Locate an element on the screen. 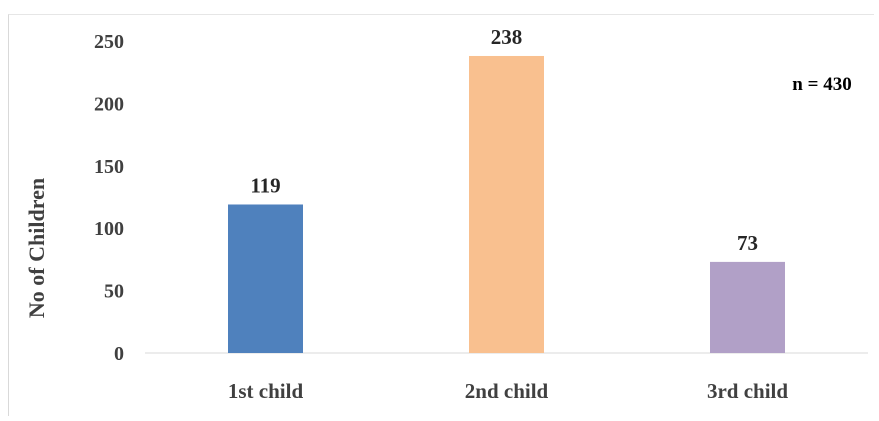 Image resolution: width=879 pixels, height=421 pixels. x-axis-labels: 1st child 2nd child 3rd child is located at coordinates (508, 391).